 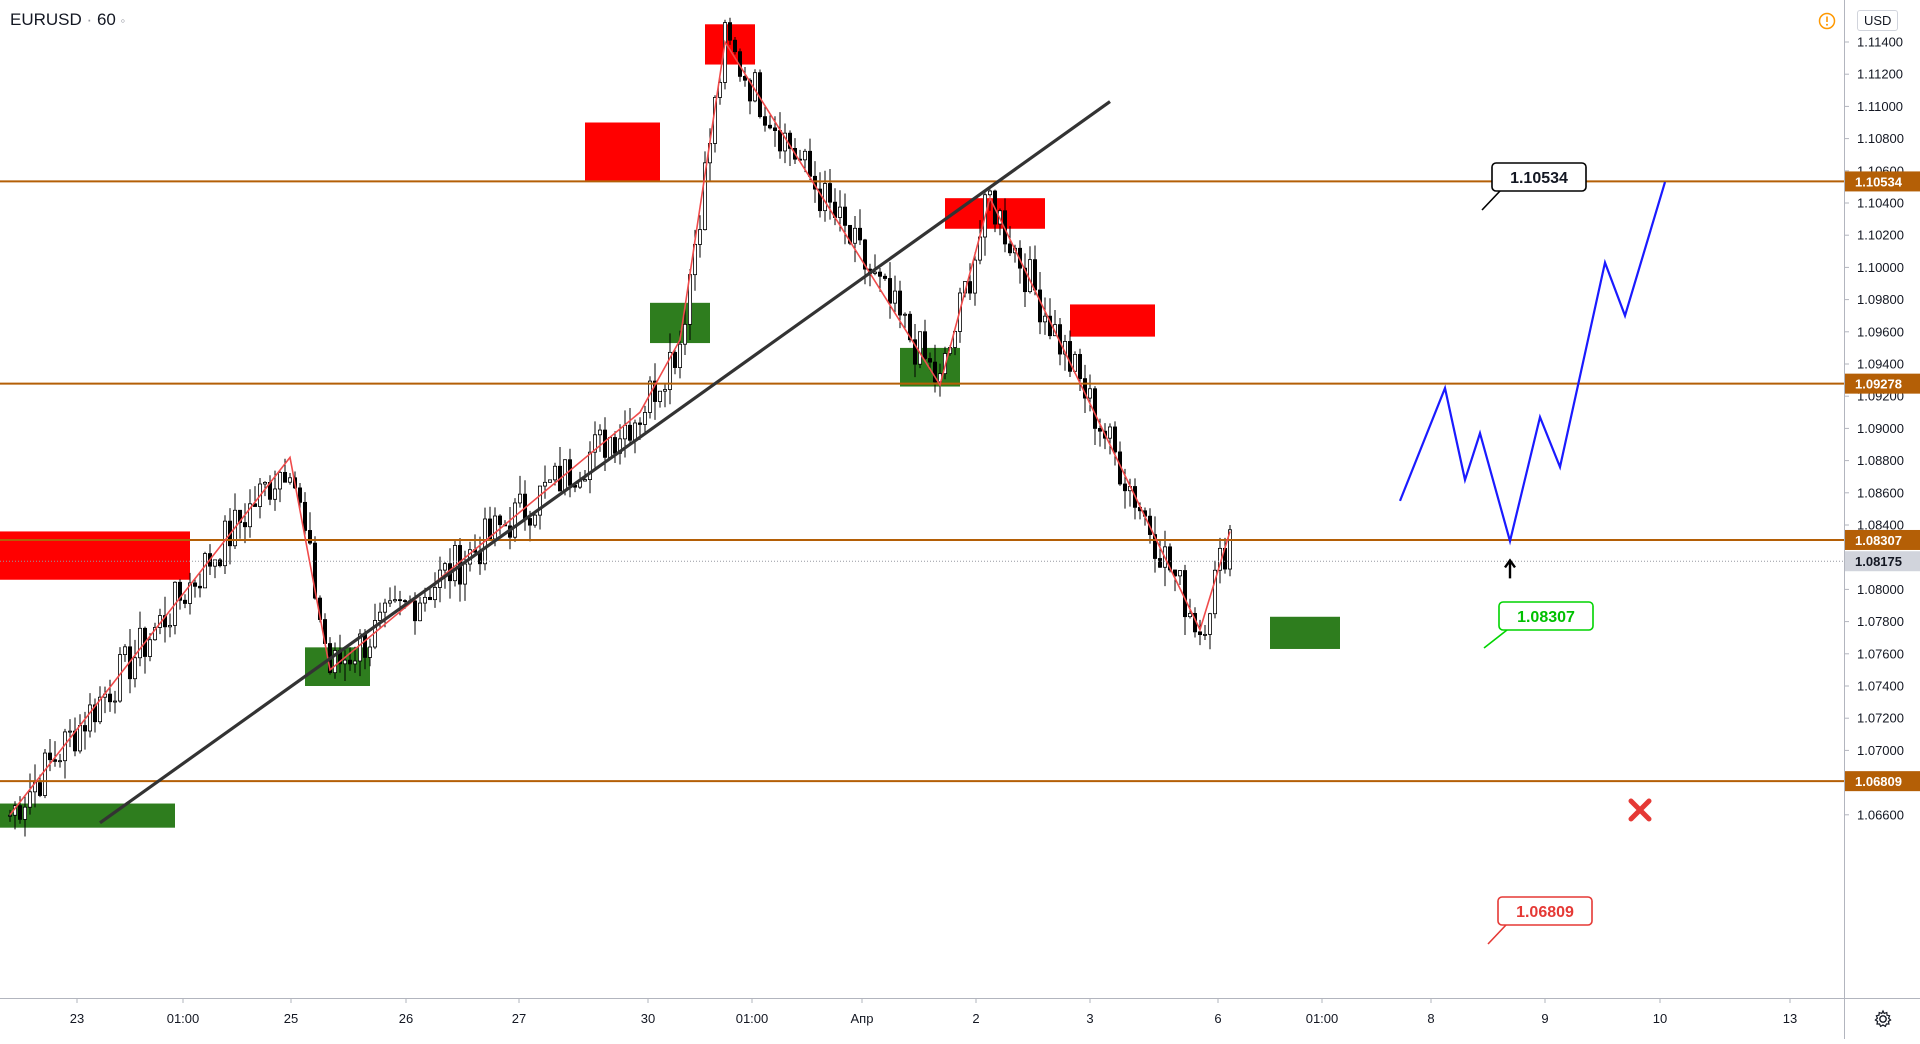 What do you see at coordinates (1827, 21) in the screenshot?
I see `warning-icon` at bounding box center [1827, 21].